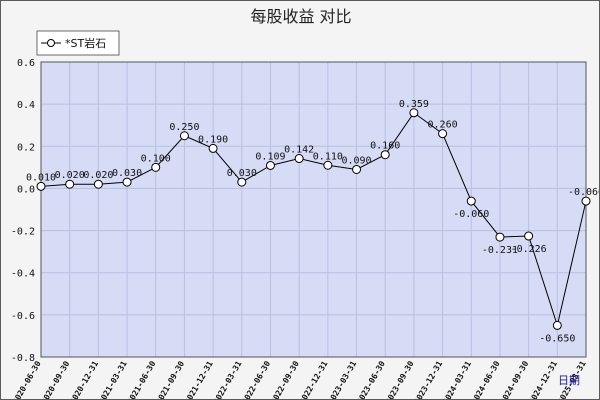  What do you see at coordinates (84, 379) in the screenshot?
I see `x-tick-label: 2020-12-31` at bounding box center [84, 379].